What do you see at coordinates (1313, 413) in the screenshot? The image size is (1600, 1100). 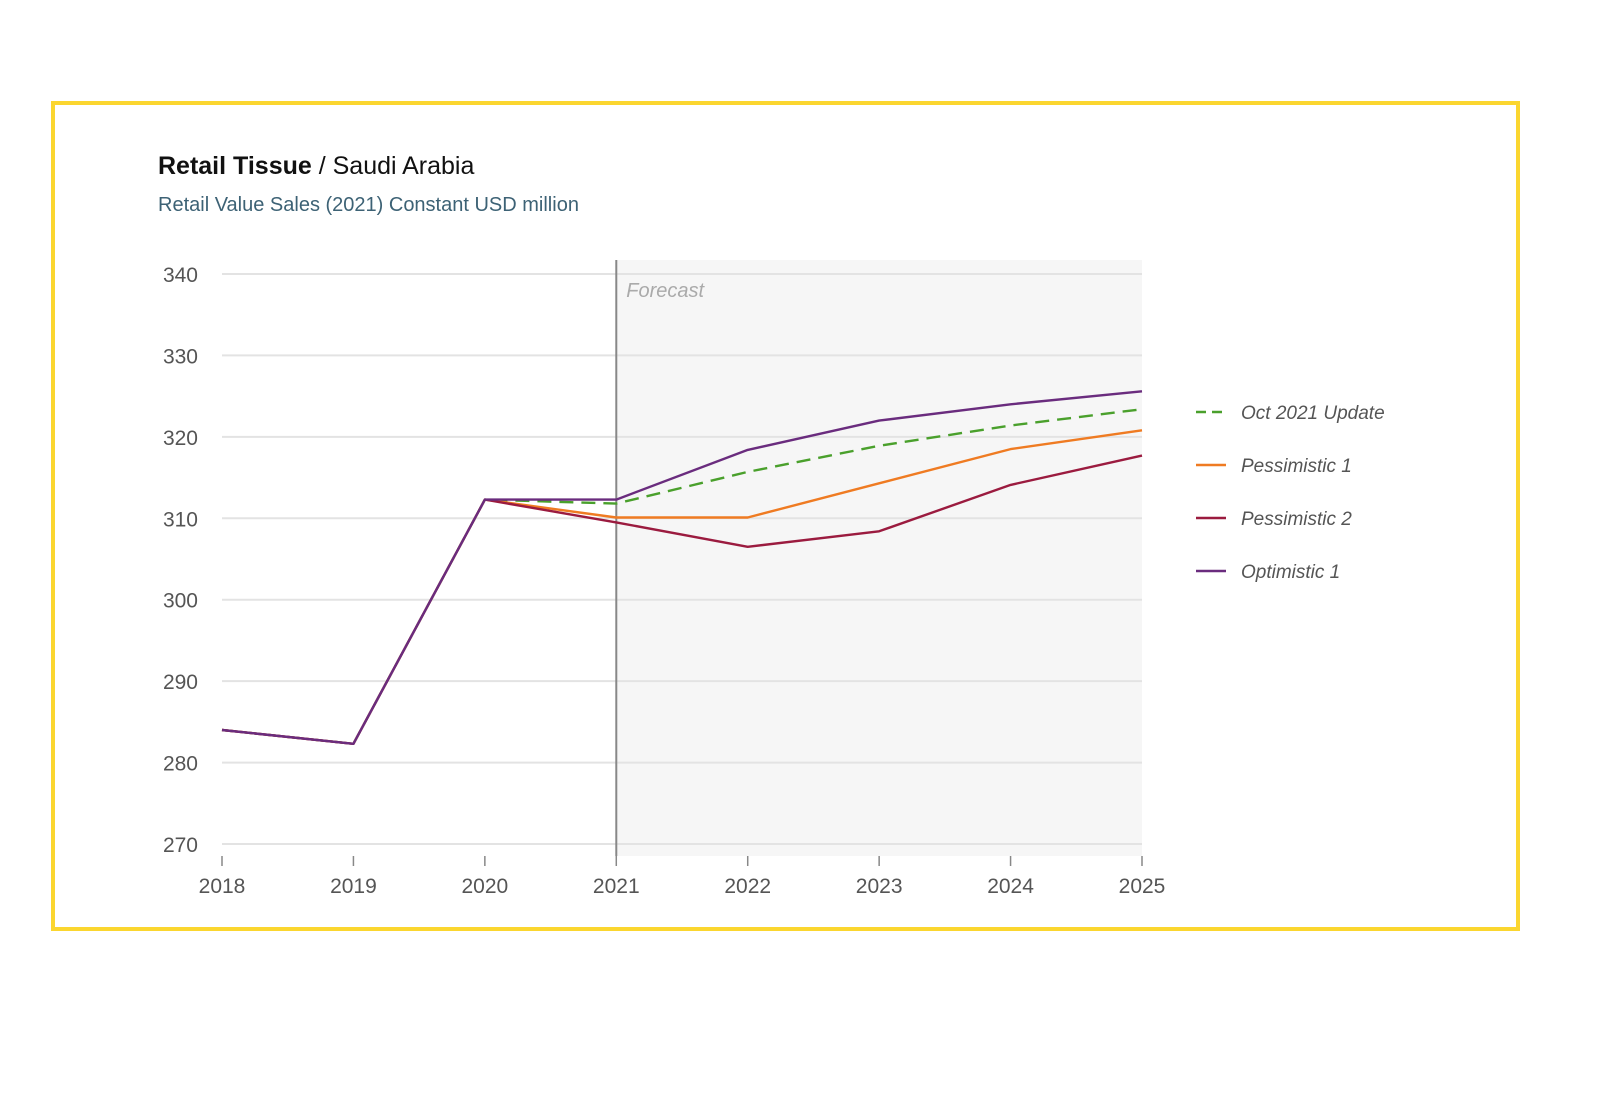 I see `legend-label: Oct 2021 Update` at bounding box center [1313, 413].